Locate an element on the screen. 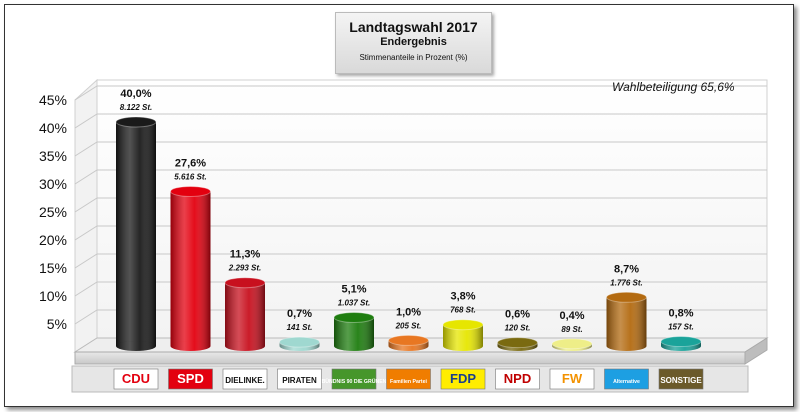 The width and height of the screenshot is (800, 412). party-logo-9: FW is located at coordinates (572, 379).